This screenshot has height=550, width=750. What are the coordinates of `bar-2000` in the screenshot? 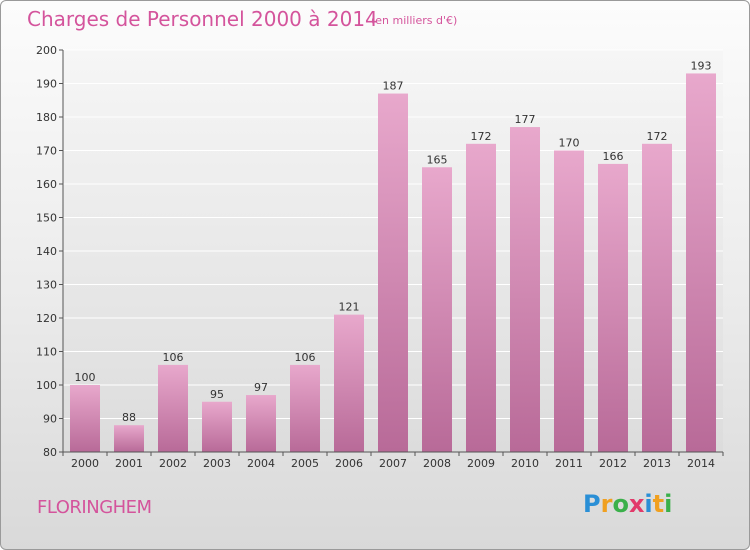 It's located at (85, 418).